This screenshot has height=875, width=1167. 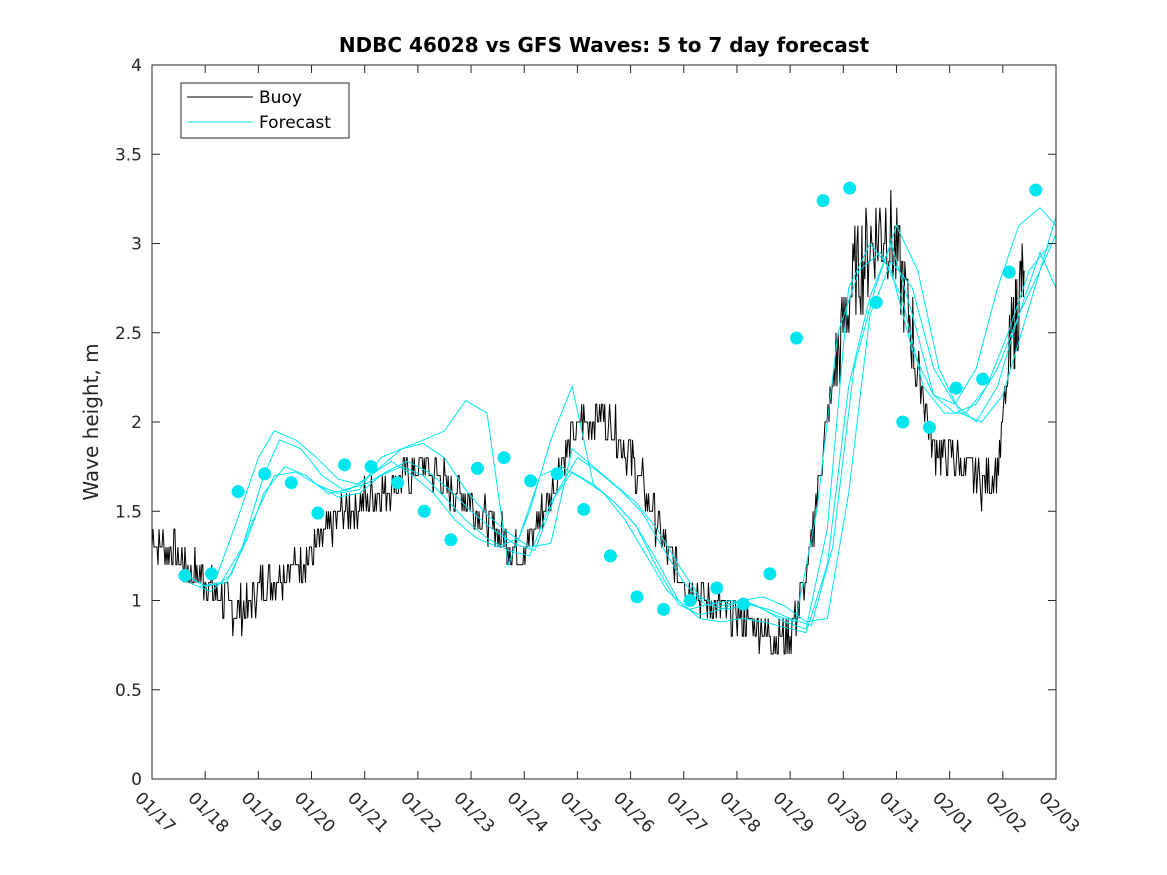 I want to click on y-tick-label: 3.5, so click(x=128, y=155).